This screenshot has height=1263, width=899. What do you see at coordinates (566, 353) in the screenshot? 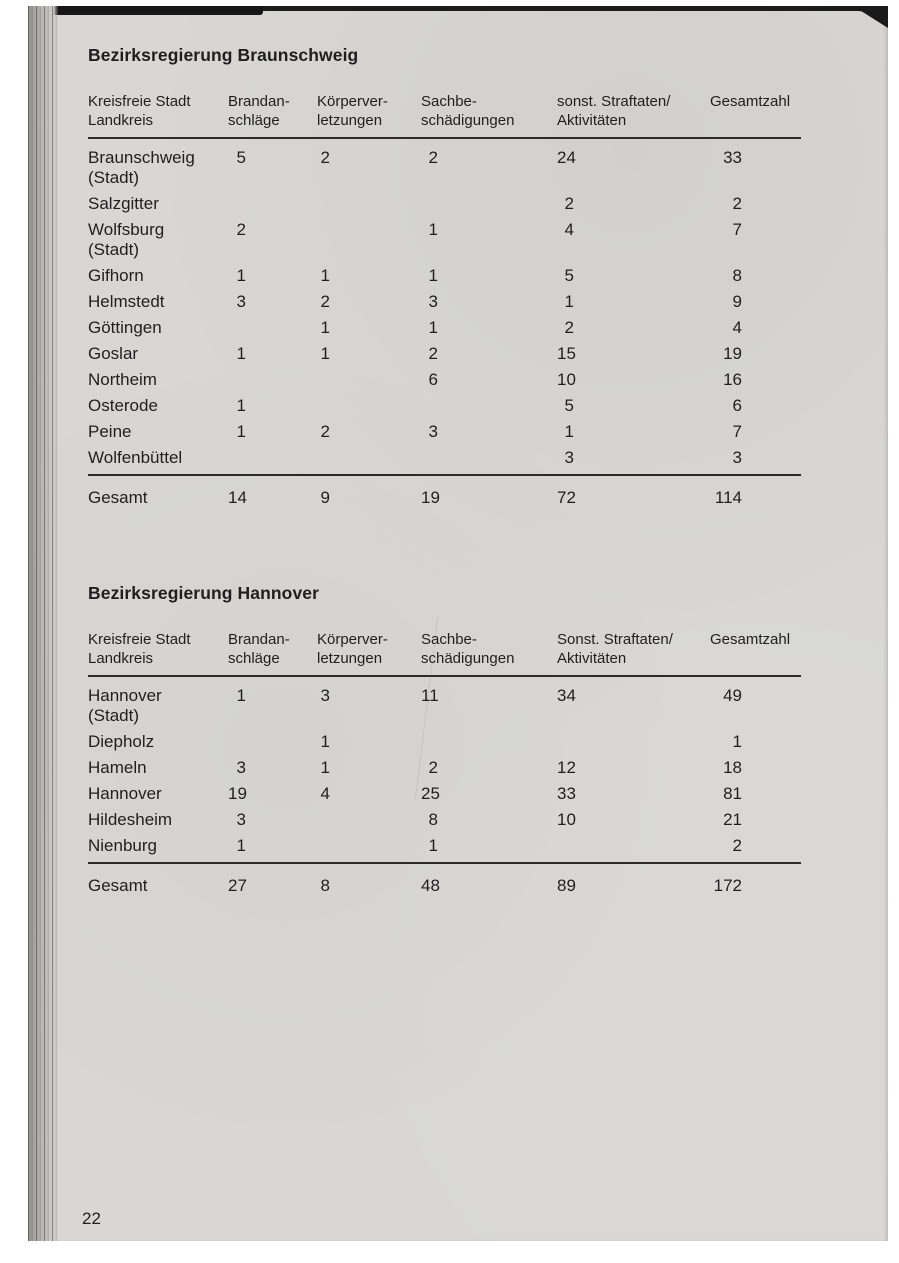
I see `cell-value: 15` at bounding box center [566, 353].